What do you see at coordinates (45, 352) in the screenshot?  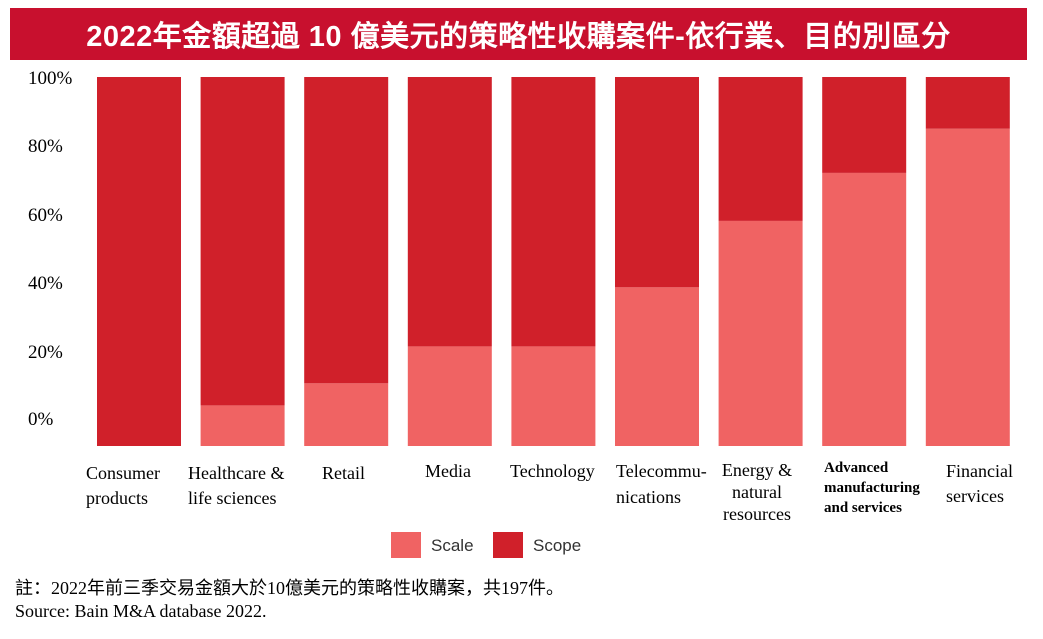 I see `y-tick-label: 20%` at bounding box center [45, 352].